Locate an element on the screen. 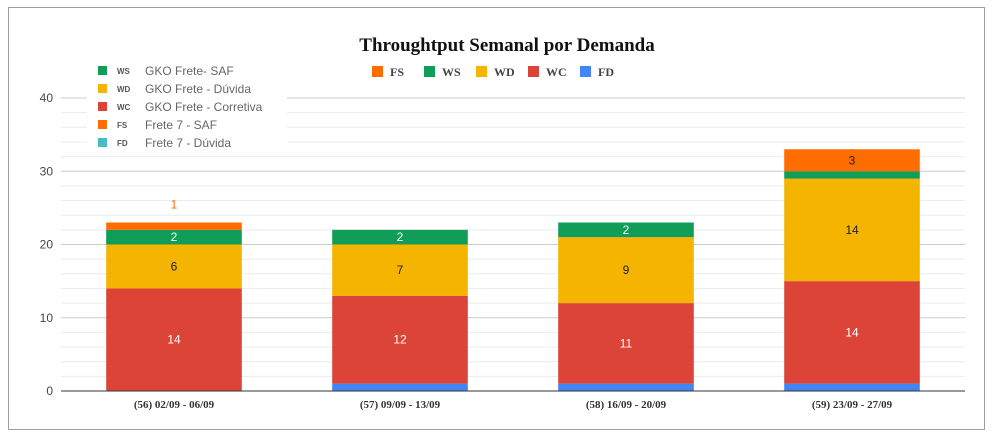 The height and width of the screenshot is (441, 998). category-label: (58) 16/09 - 20/09 is located at coordinates (626, 405).